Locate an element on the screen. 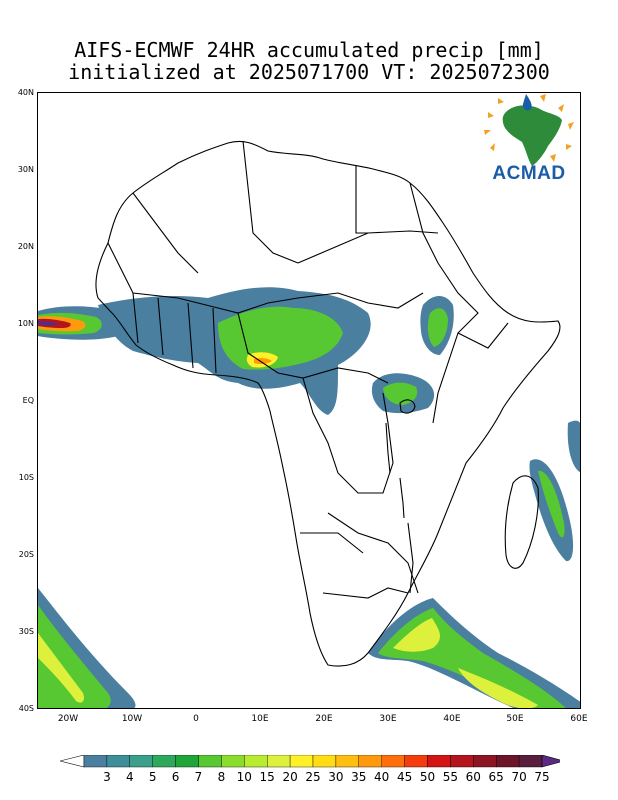  border-libya-egypt is located at coordinates (361, 199).